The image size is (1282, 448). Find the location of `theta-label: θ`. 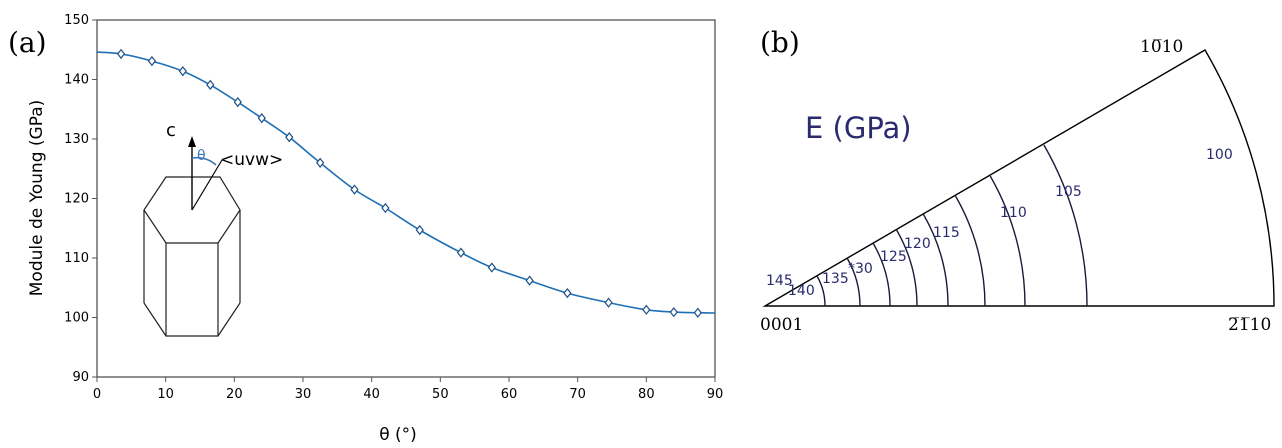

theta-label: θ is located at coordinates (201, 156).